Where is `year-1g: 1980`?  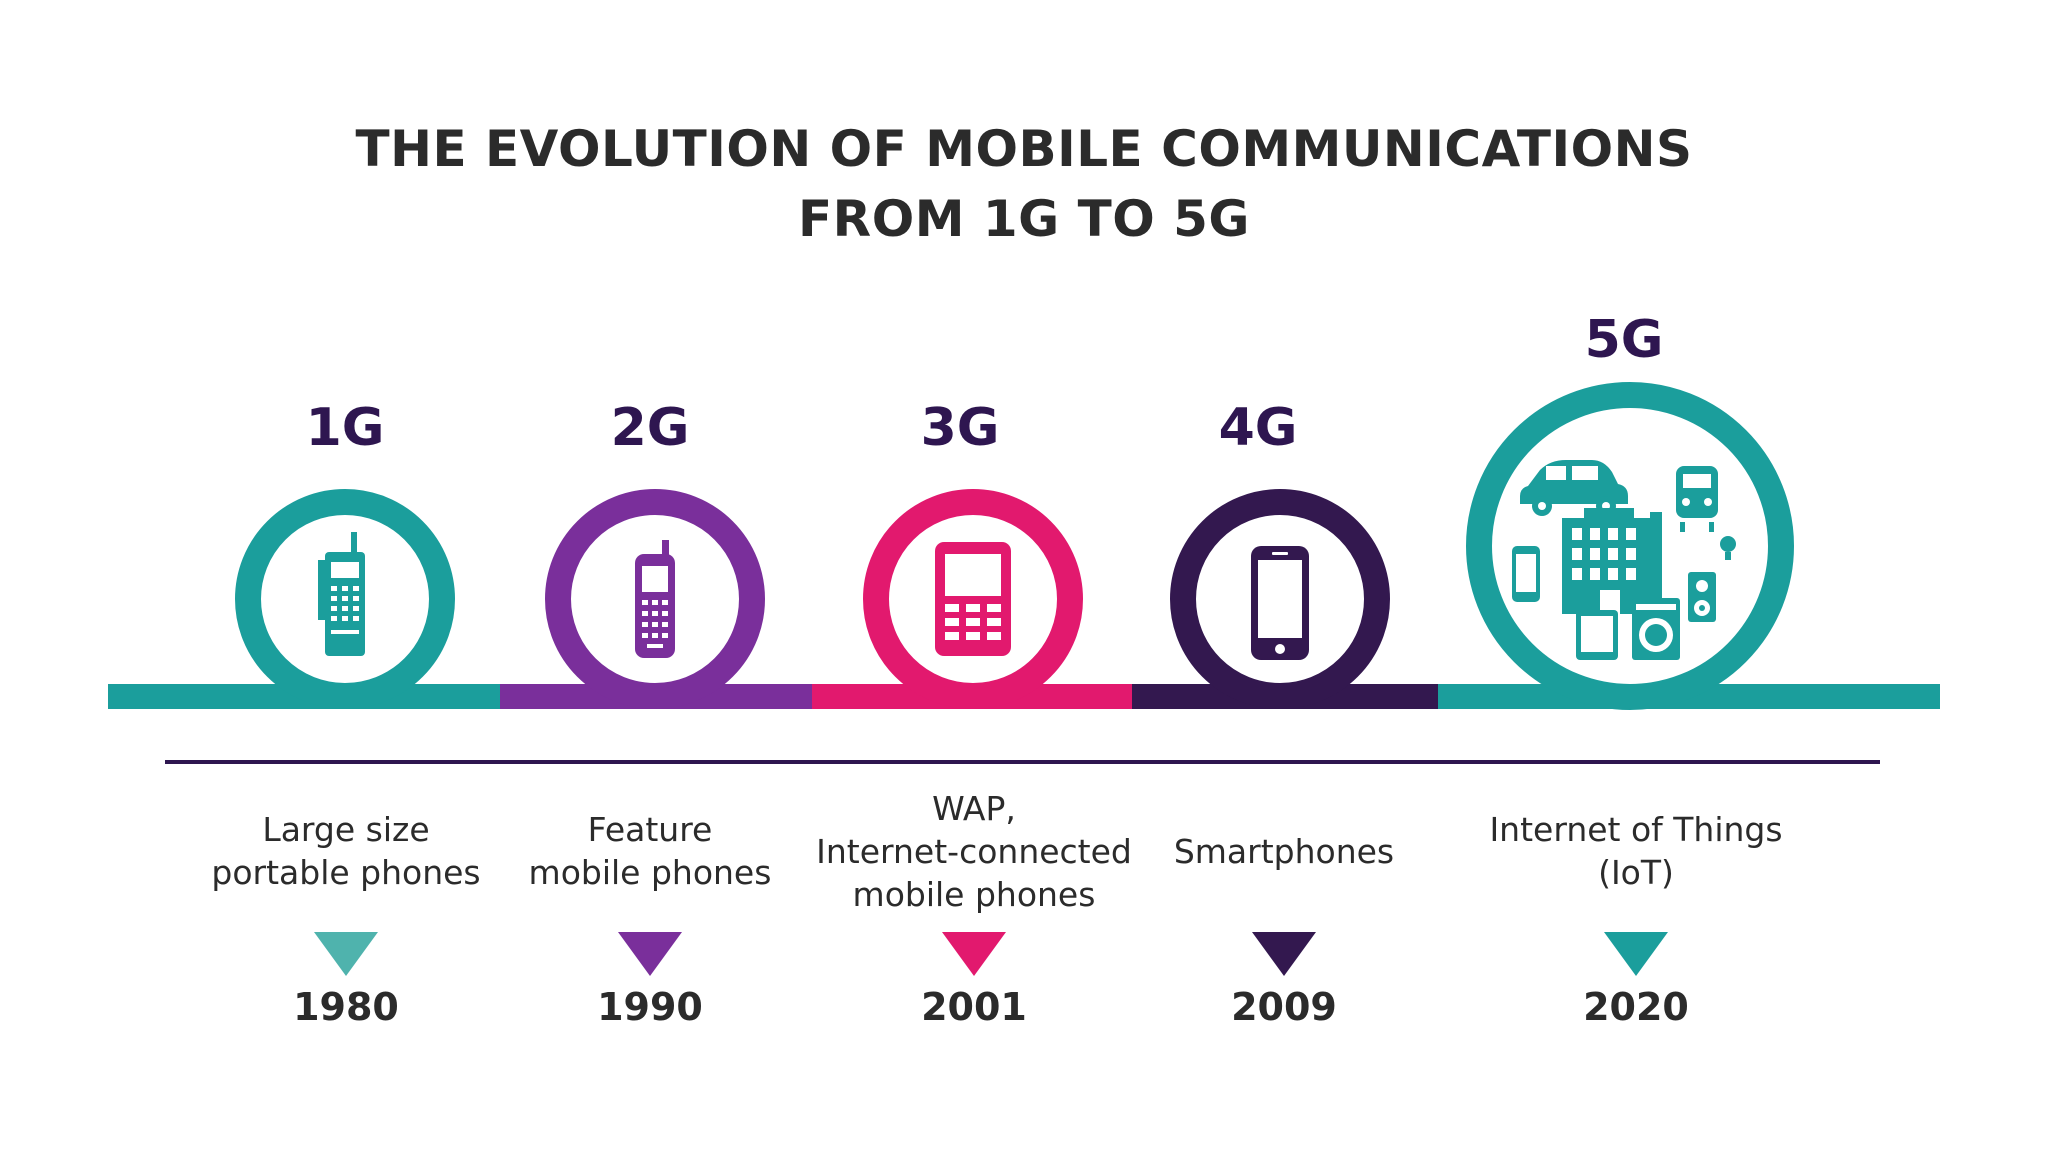
year-1g: 1980 is located at coordinates (346, 1007).